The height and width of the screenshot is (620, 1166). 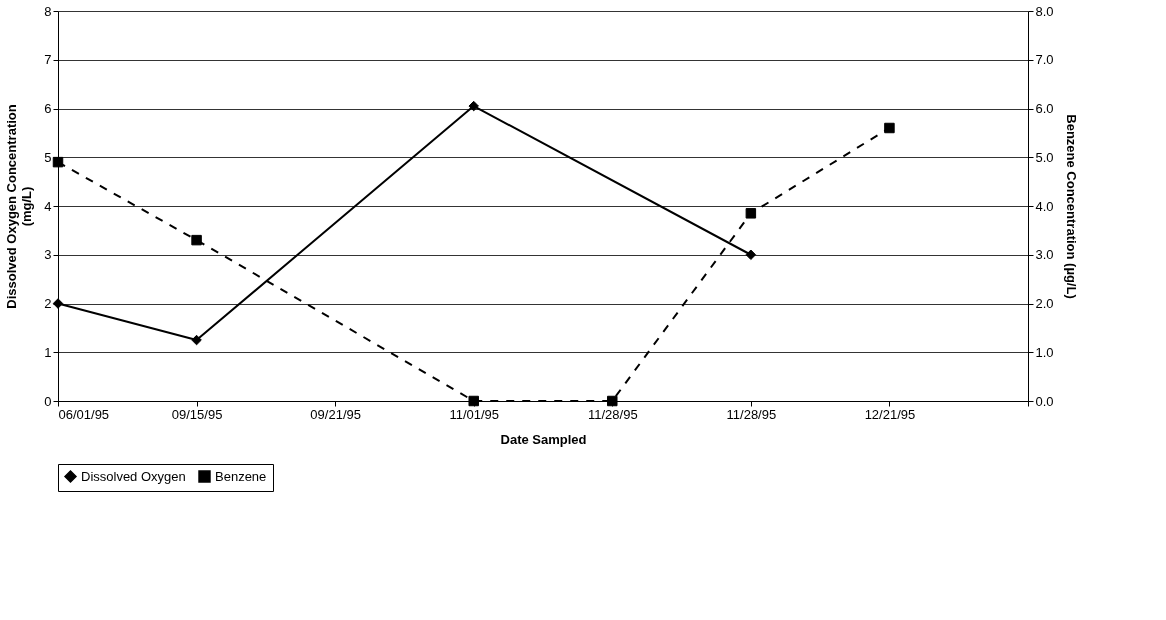 I want to click on x-tick-label: 12/21/95, so click(x=890, y=414).